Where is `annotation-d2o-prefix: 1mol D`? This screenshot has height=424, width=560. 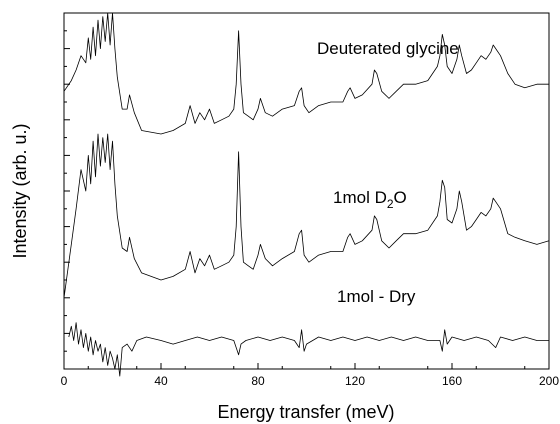
annotation-d2o-prefix: 1mol D is located at coordinates (360, 197).